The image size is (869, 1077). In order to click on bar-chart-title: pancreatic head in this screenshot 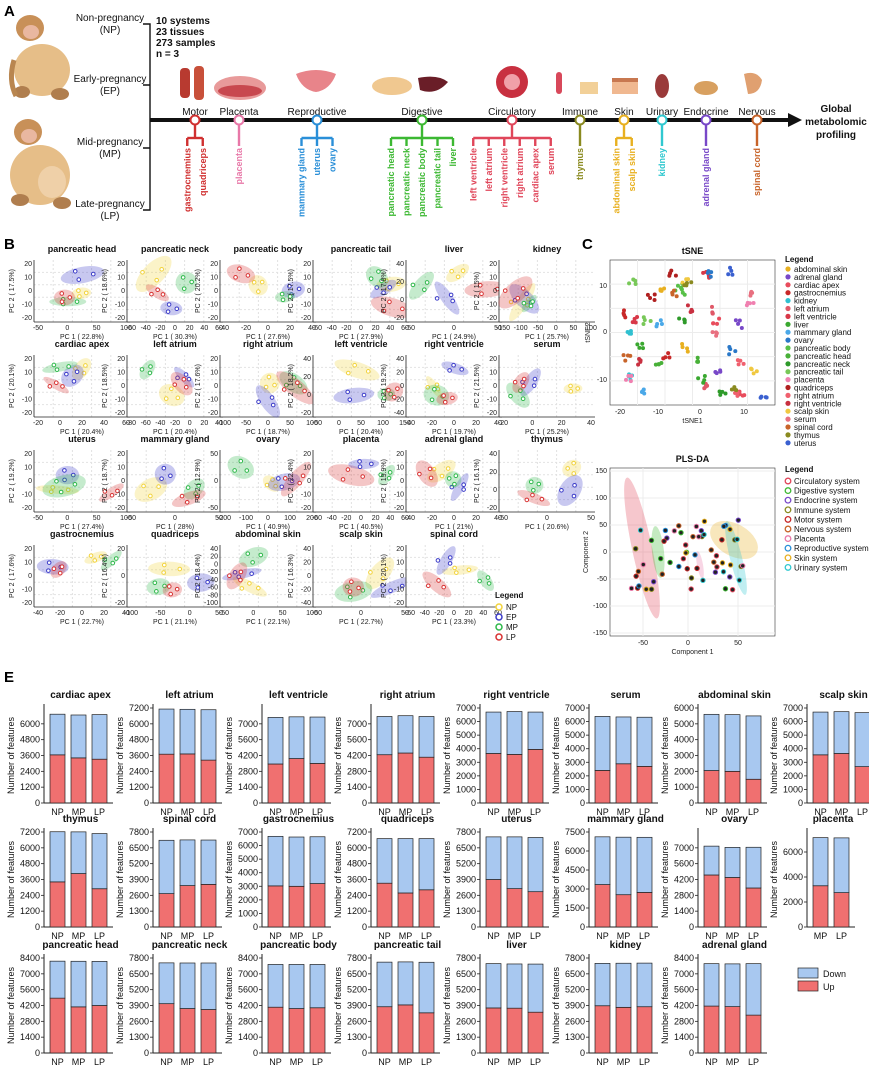, I will do `click(80, 945)`.